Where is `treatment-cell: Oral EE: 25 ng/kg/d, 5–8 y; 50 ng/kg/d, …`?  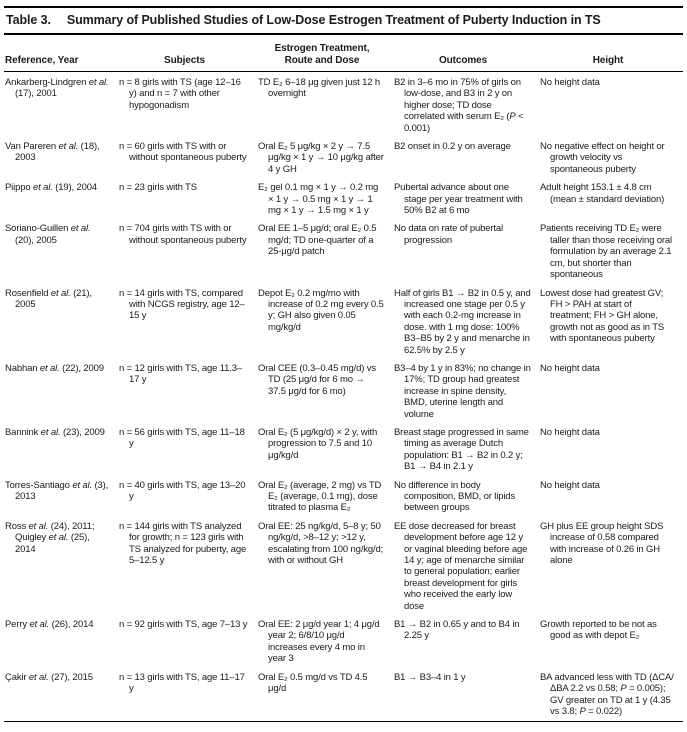 treatment-cell: Oral EE: 25 ng/kg/d, 5–8 y; 50 ng/kg/d, … is located at coordinates (321, 543).